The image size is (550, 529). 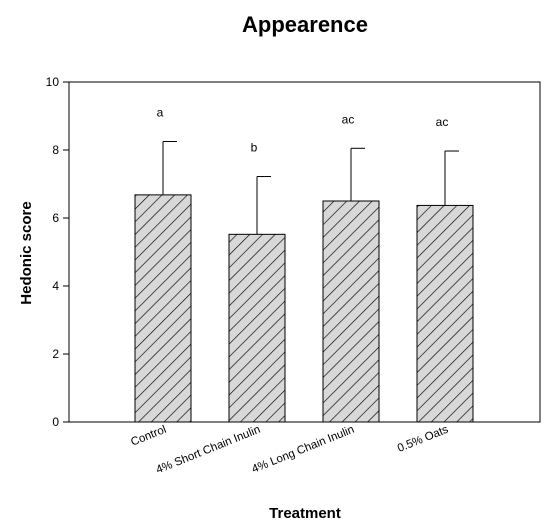 What do you see at coordinates (26, 252) in the screenshot?
I see `y-axis-label: Hedonic score` at bounding box center [26, 252].